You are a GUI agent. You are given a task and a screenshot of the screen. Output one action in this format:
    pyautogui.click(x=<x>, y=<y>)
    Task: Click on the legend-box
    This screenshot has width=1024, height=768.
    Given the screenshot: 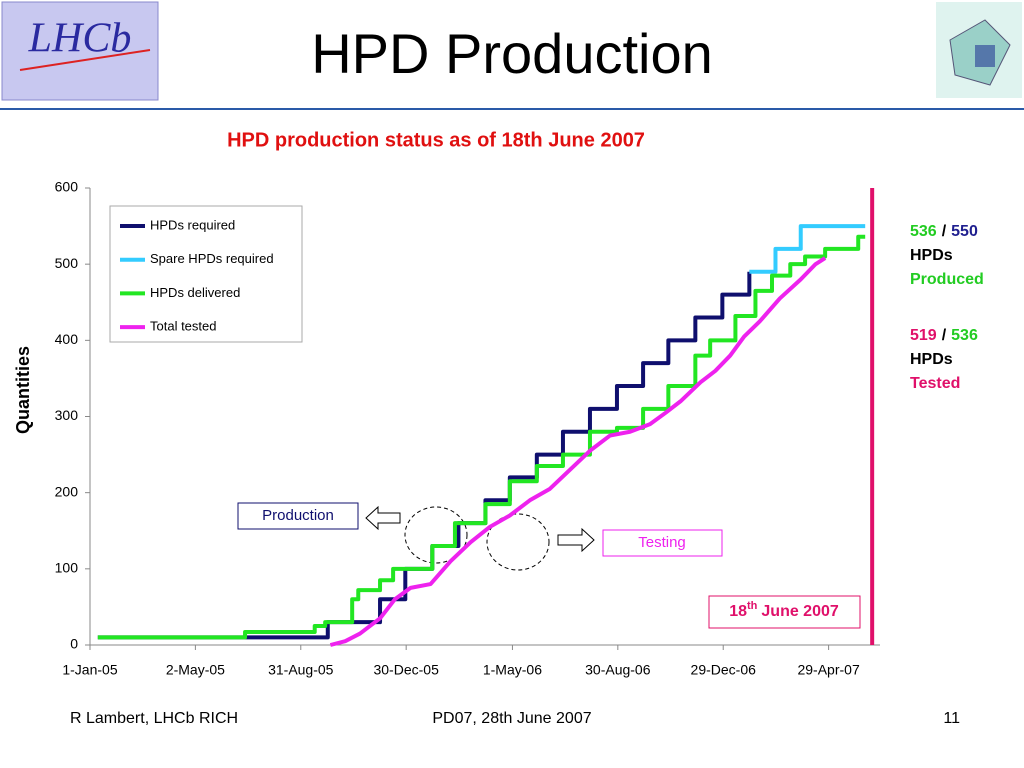 What is the action you would take?
    pyautogui.click(x=206, y=274)
    